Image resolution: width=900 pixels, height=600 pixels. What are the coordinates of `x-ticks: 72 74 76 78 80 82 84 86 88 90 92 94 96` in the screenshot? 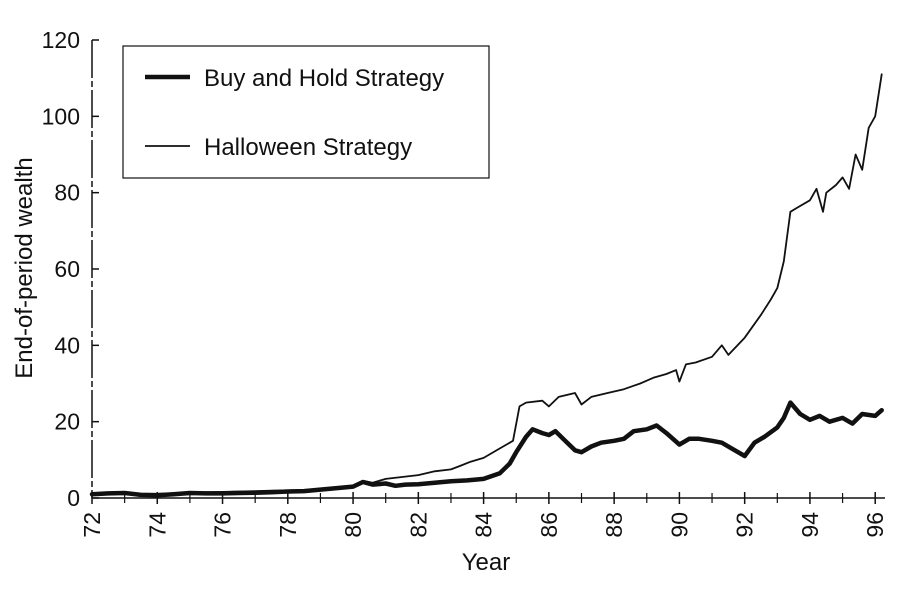 It's located at (483, 515).